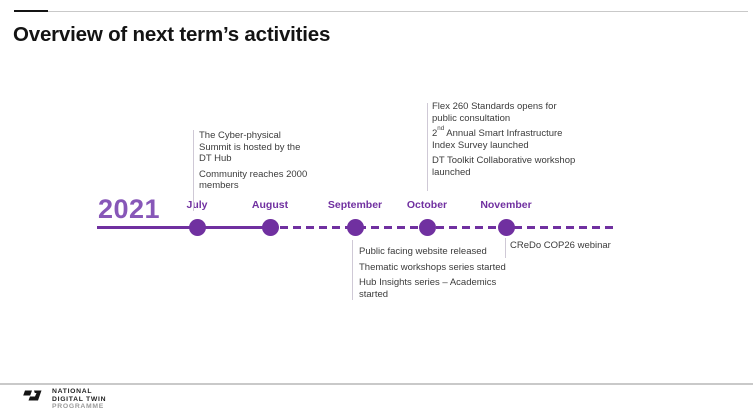 This screenshot has width=753, height=420. What do you see at coordinates (193, 170) in the screenshot?
I see `leader-line-cyber-summit` at bounding box center [193, 170].